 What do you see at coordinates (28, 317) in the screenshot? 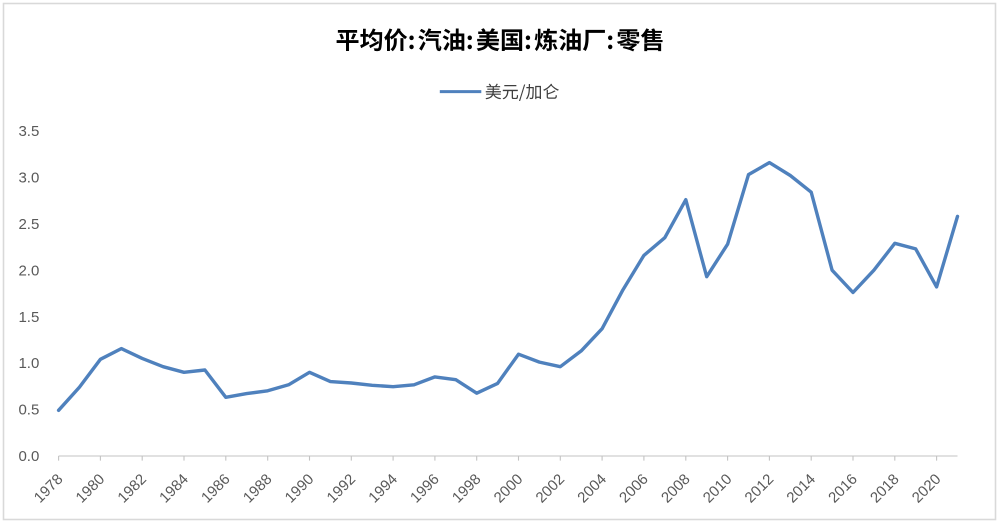
I see `svg-text: 1.5` at bounding box center [28, 317].